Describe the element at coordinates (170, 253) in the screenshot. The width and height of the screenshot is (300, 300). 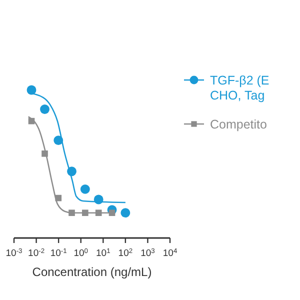
I see `x-tick-label: 10$^{4}$` at that location.